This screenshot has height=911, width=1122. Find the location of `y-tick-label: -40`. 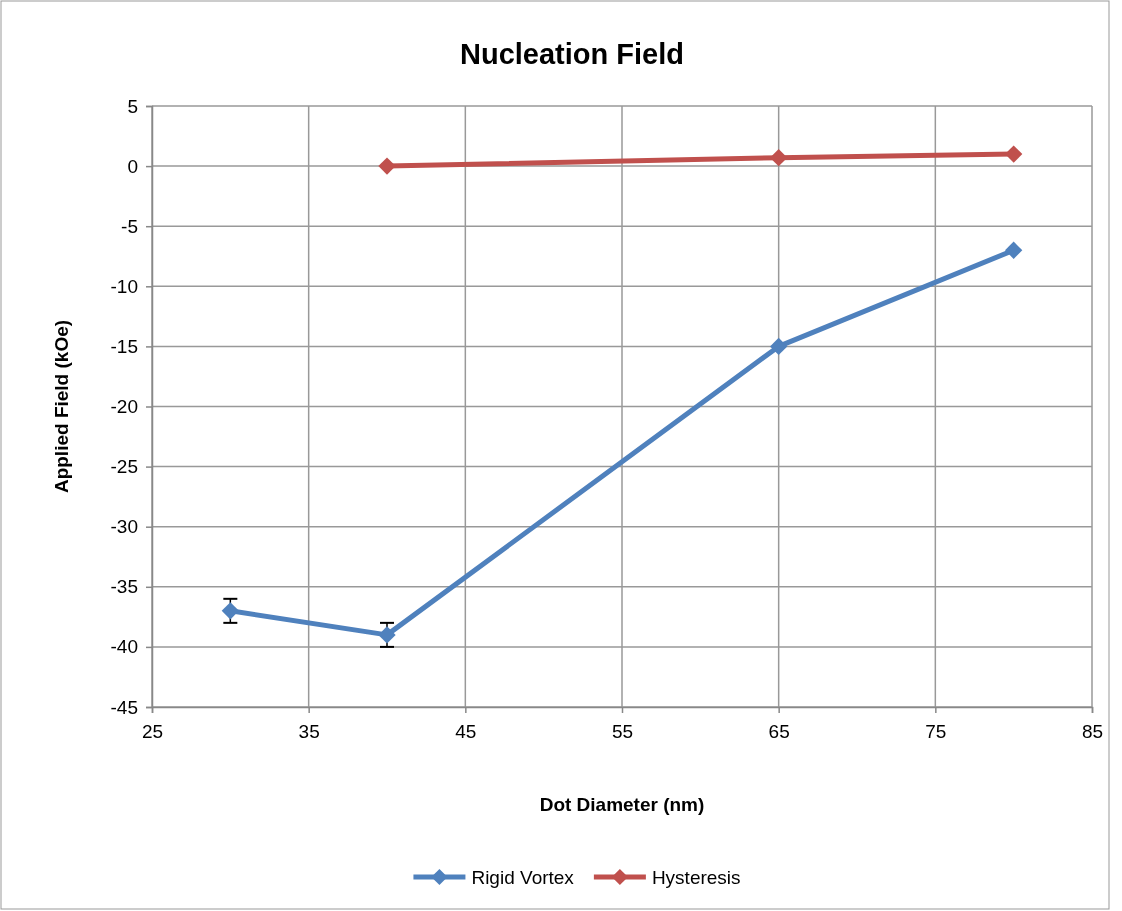

y-tick-label: -40 is located at coordinates (124, 647).